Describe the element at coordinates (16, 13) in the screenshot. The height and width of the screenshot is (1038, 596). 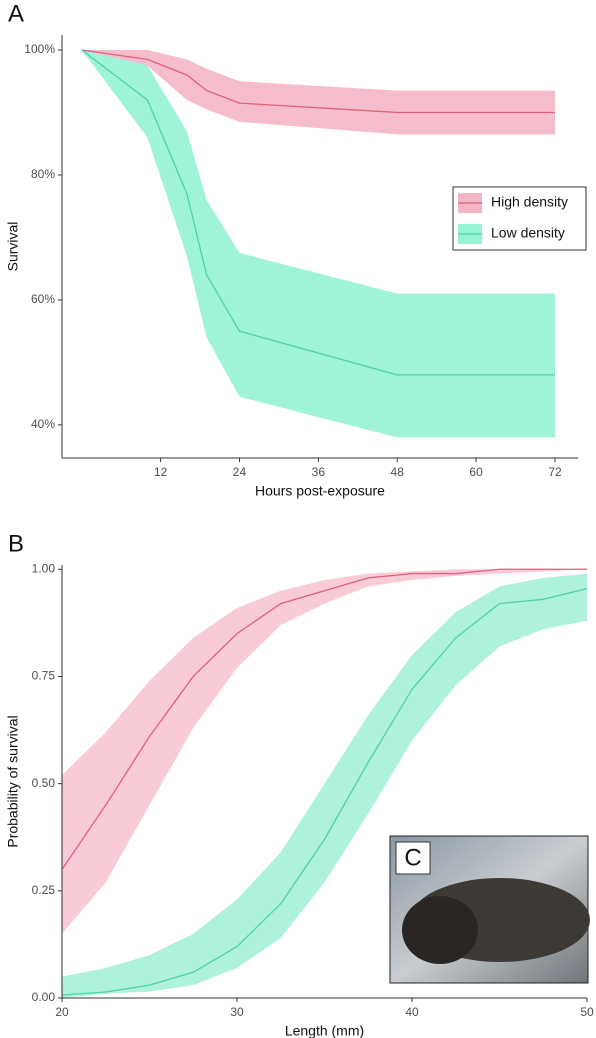
I see `panel-label: A` at that location.